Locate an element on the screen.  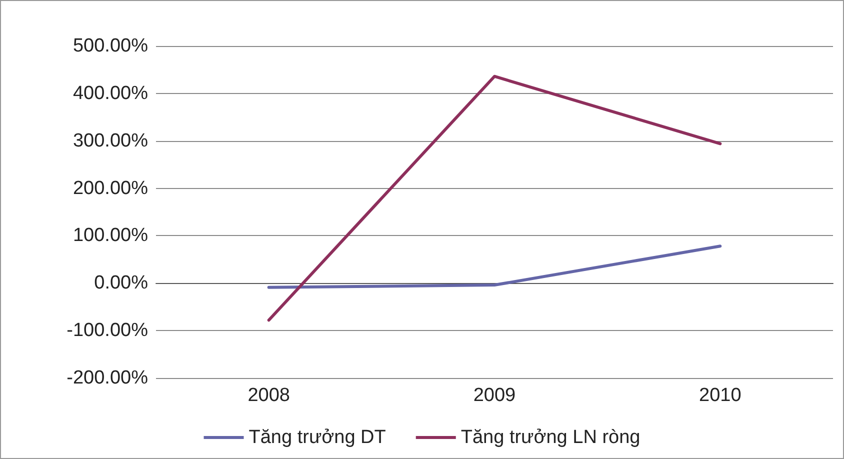
legend-label: Tăng trưởng LN ròng is located at coordinates (550, 437).